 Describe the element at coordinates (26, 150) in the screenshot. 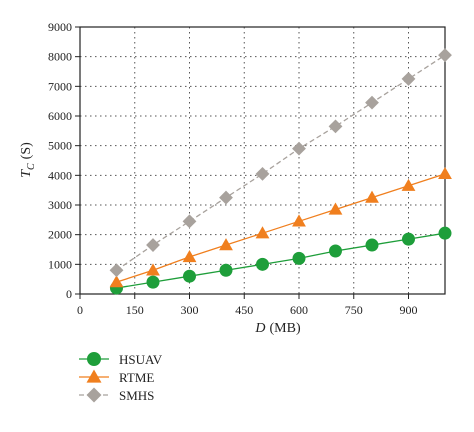

I see `y-axis-title-unit: (S)` at that location.